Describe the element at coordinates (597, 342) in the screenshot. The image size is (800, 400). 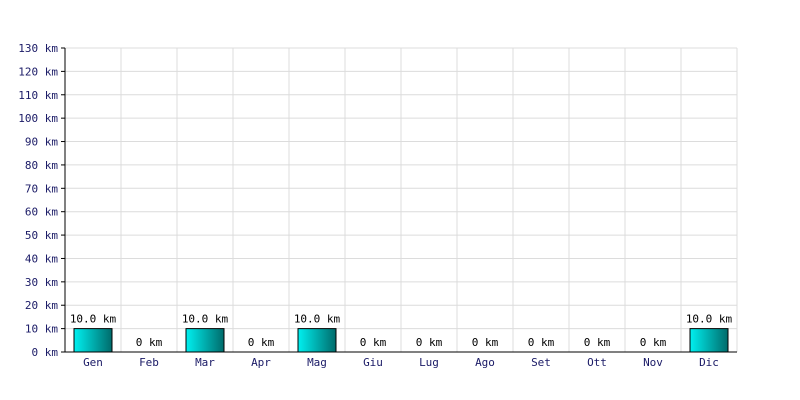
I see `data-label-ott: 0 km` at that location.